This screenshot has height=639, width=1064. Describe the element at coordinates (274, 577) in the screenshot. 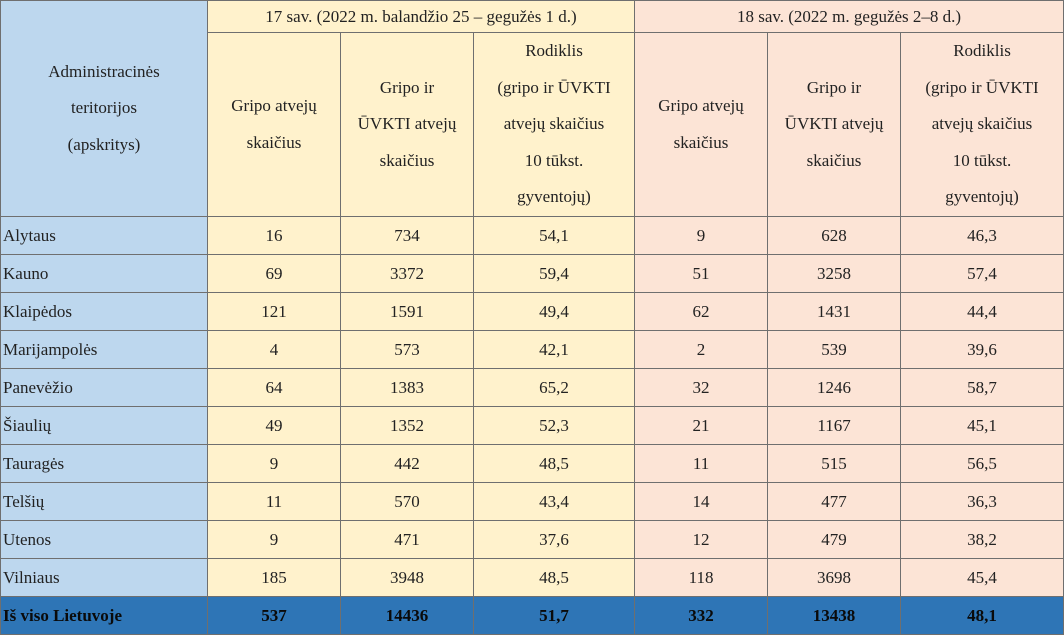

I see `w17-flu-cell: 185` at that location.